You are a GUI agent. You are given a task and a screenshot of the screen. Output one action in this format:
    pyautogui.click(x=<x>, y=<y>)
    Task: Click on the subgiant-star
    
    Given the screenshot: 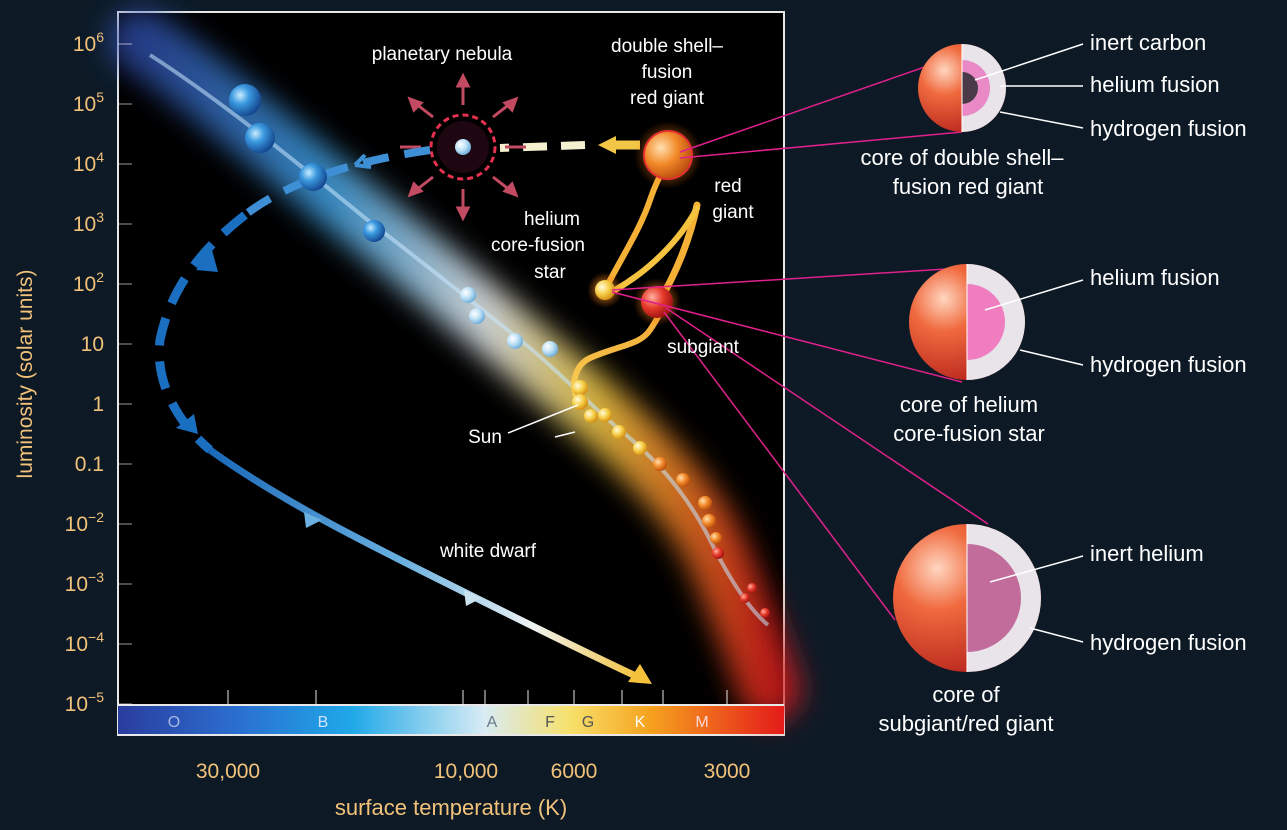 What is the action you would take?
    pyautogui.click(x=657, y=302)
    